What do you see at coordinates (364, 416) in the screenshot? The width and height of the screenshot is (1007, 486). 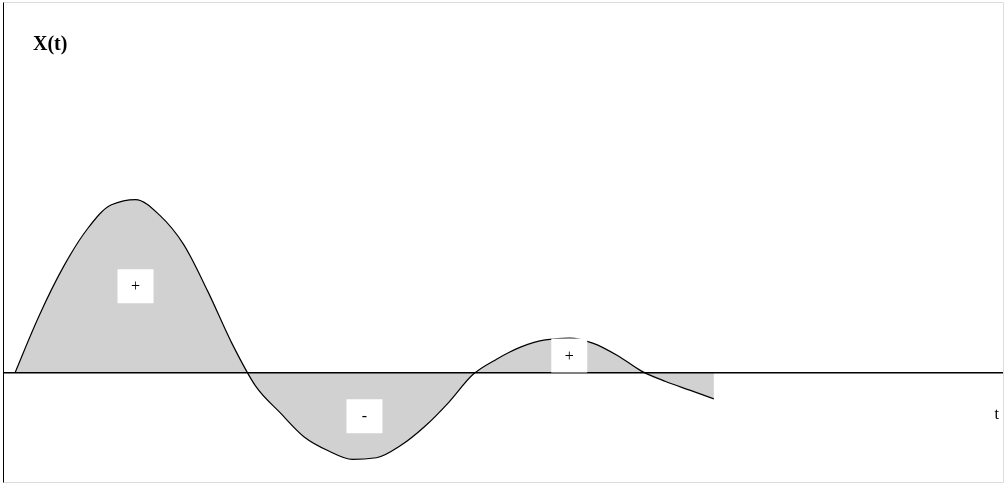 I see `annotation: -` at bounding box center [364, 416].